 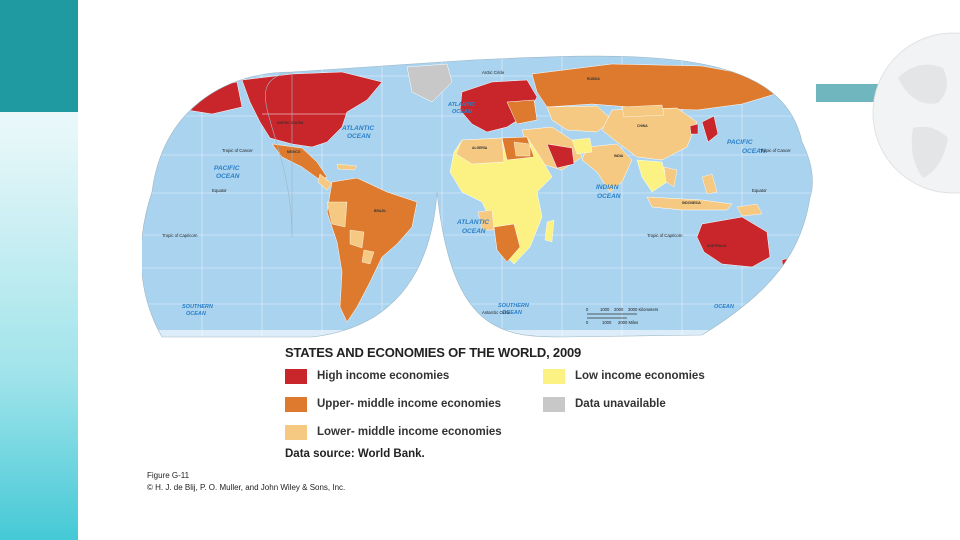 What do you see at coordinates (180, 235) in the screenshot?
I see `tropic-capricorn-west-label: Tropic of Capricorn` at bounding box center [180, 235].